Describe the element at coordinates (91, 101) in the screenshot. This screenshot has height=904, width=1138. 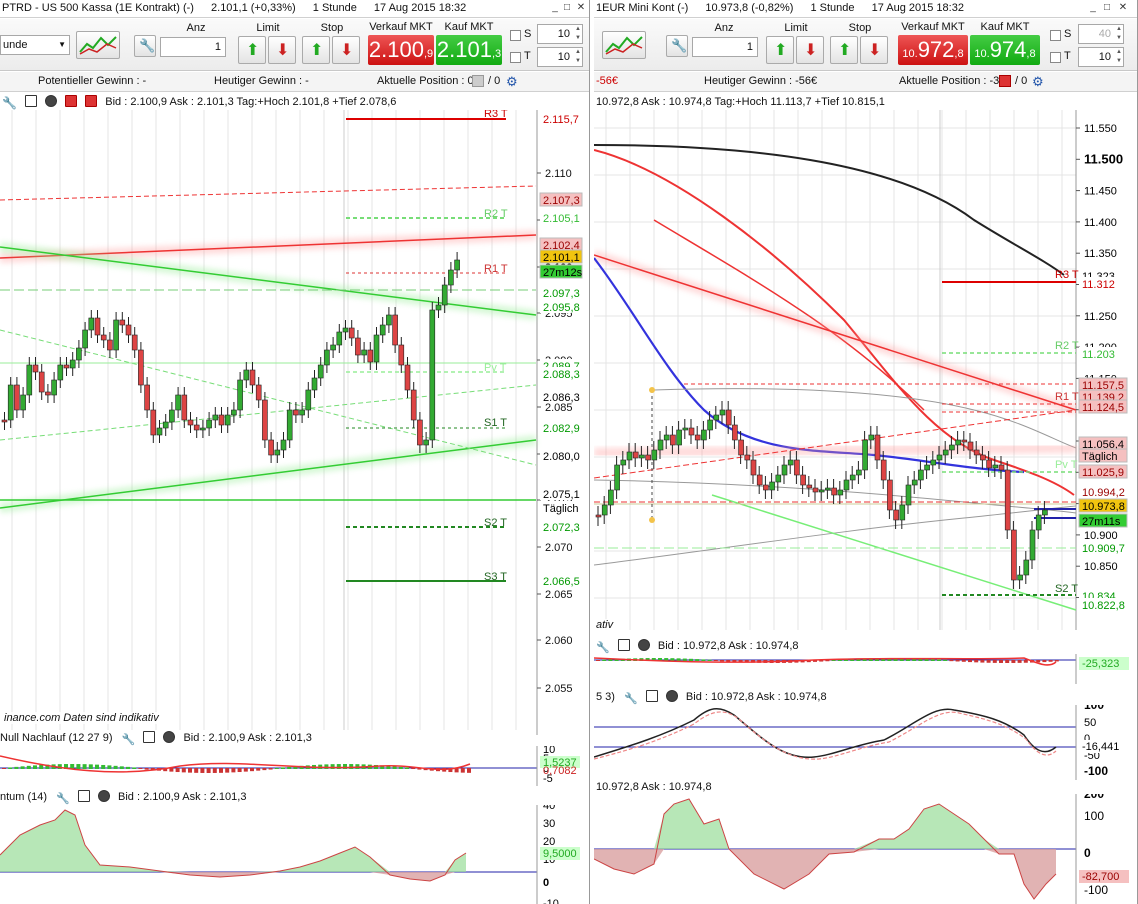
I see `export-icon` at that location.